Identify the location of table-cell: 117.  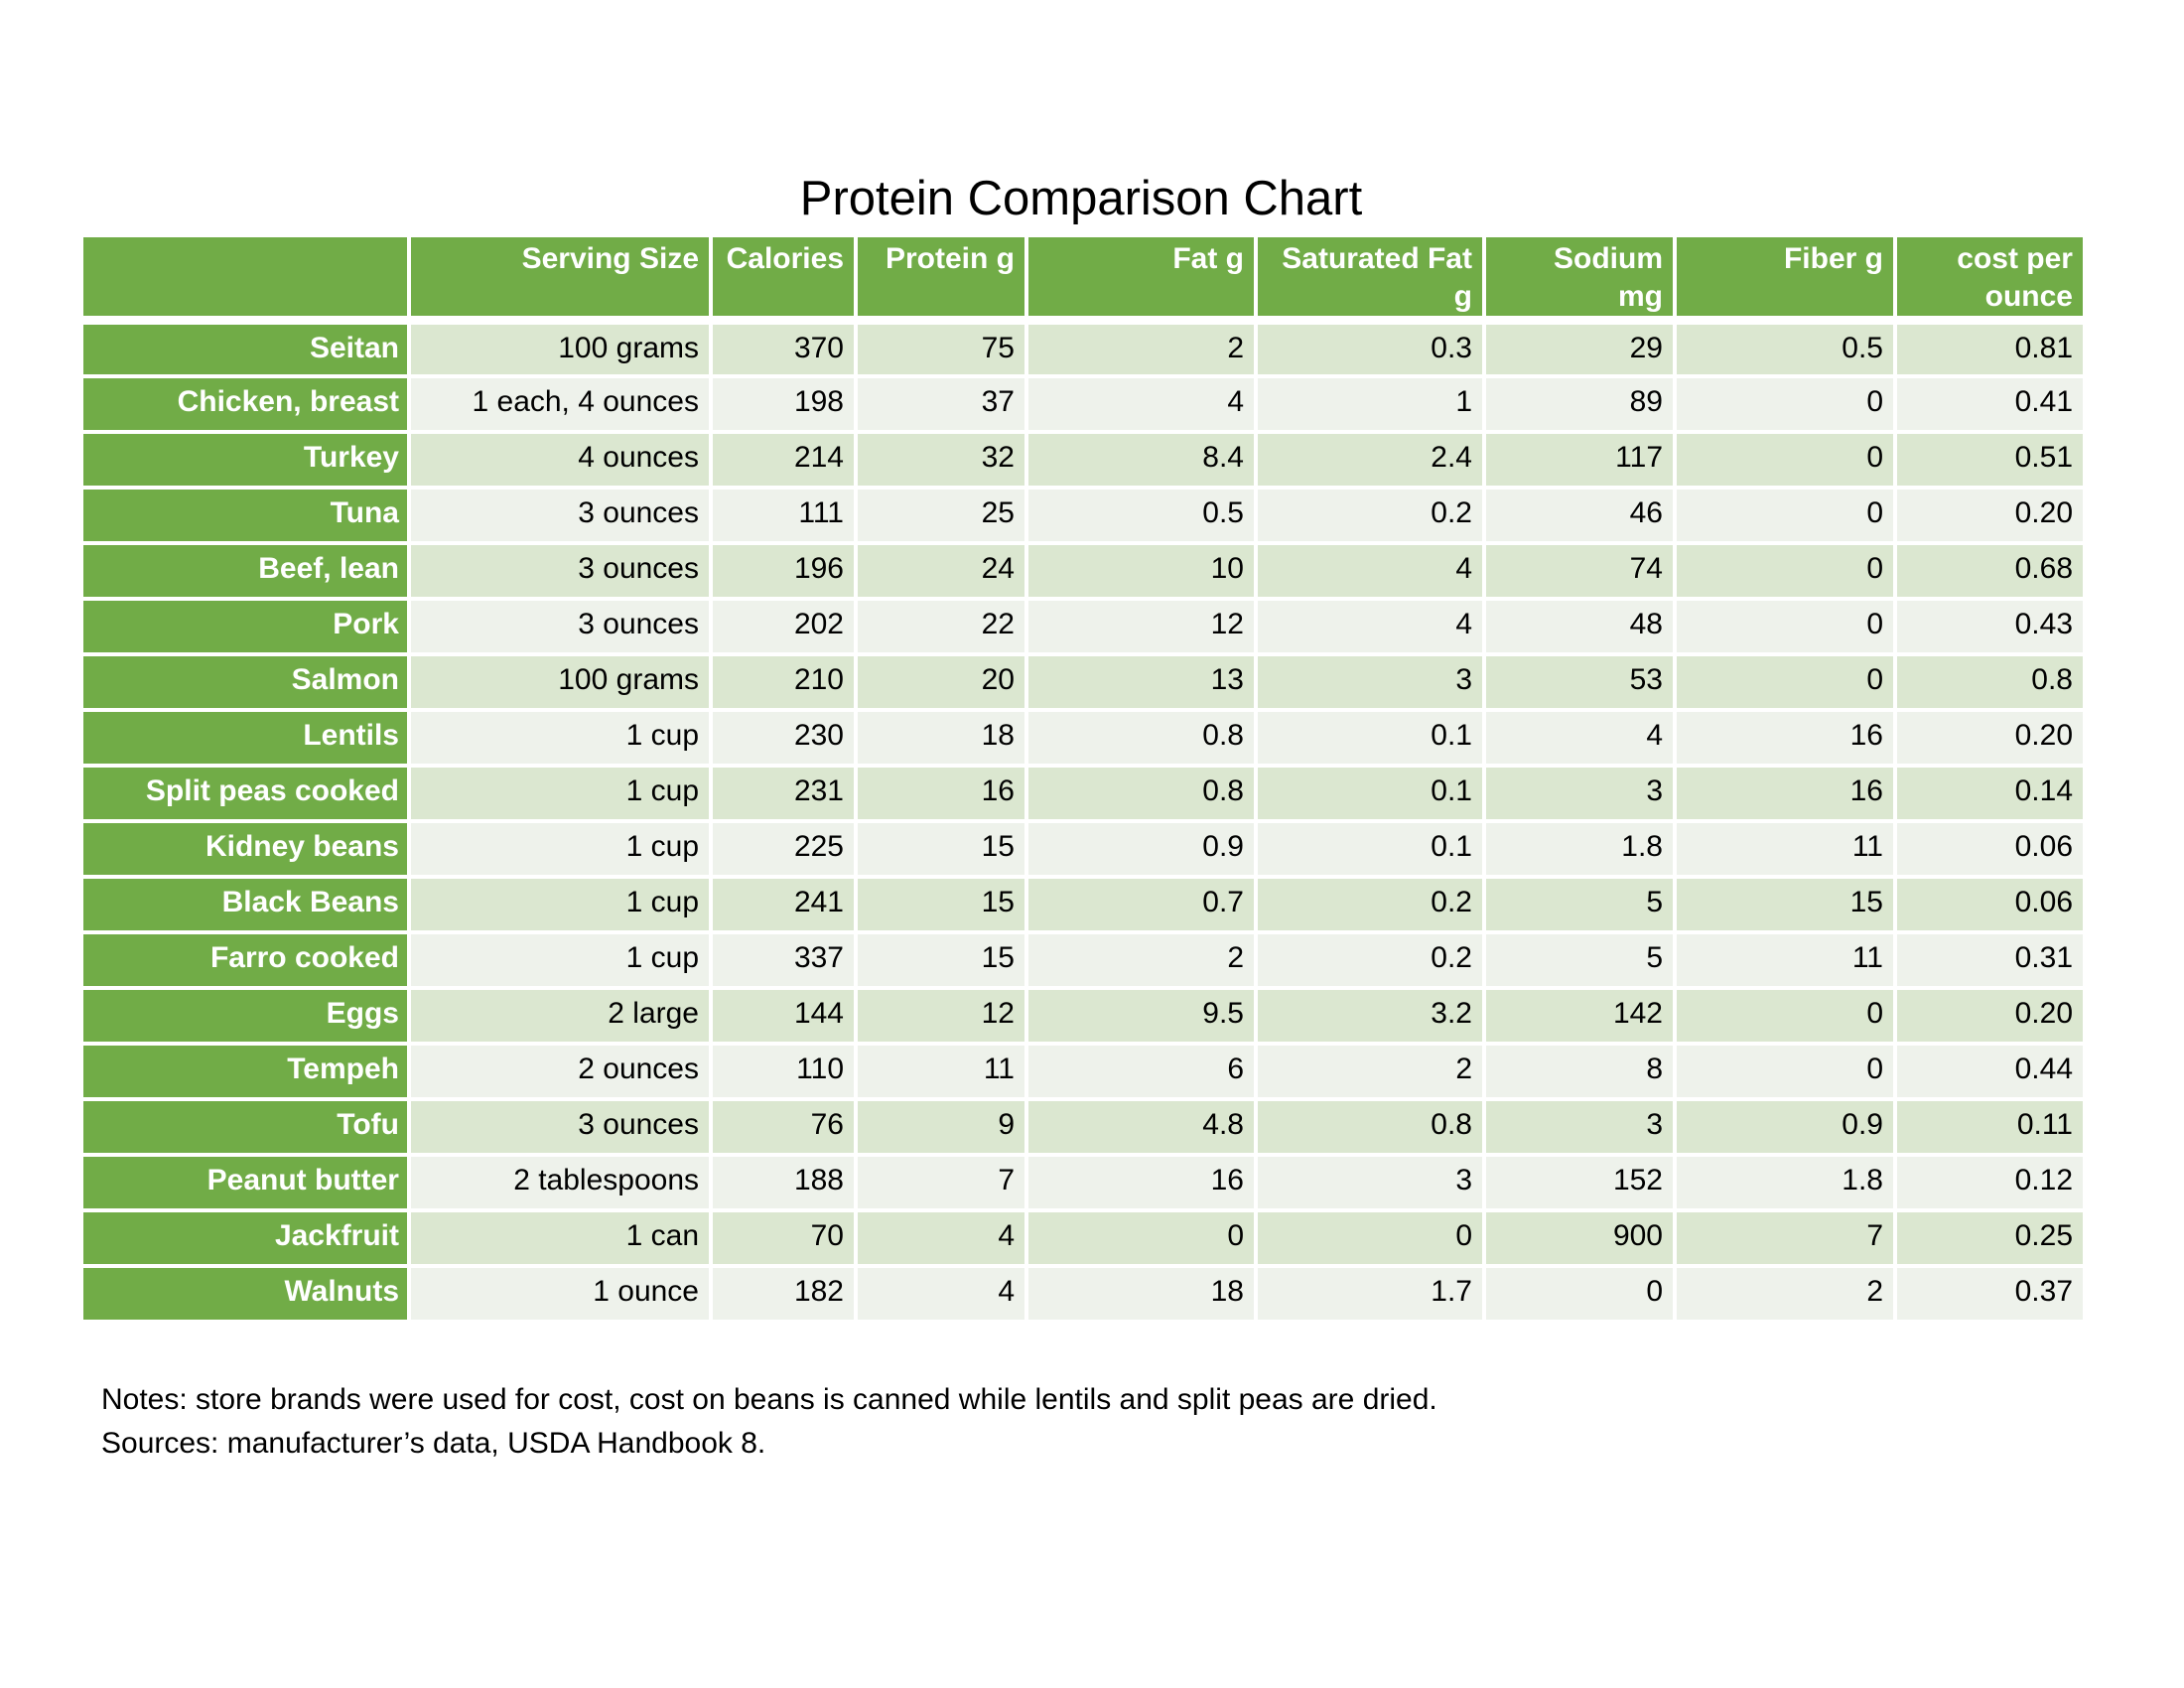
(1579, 459).